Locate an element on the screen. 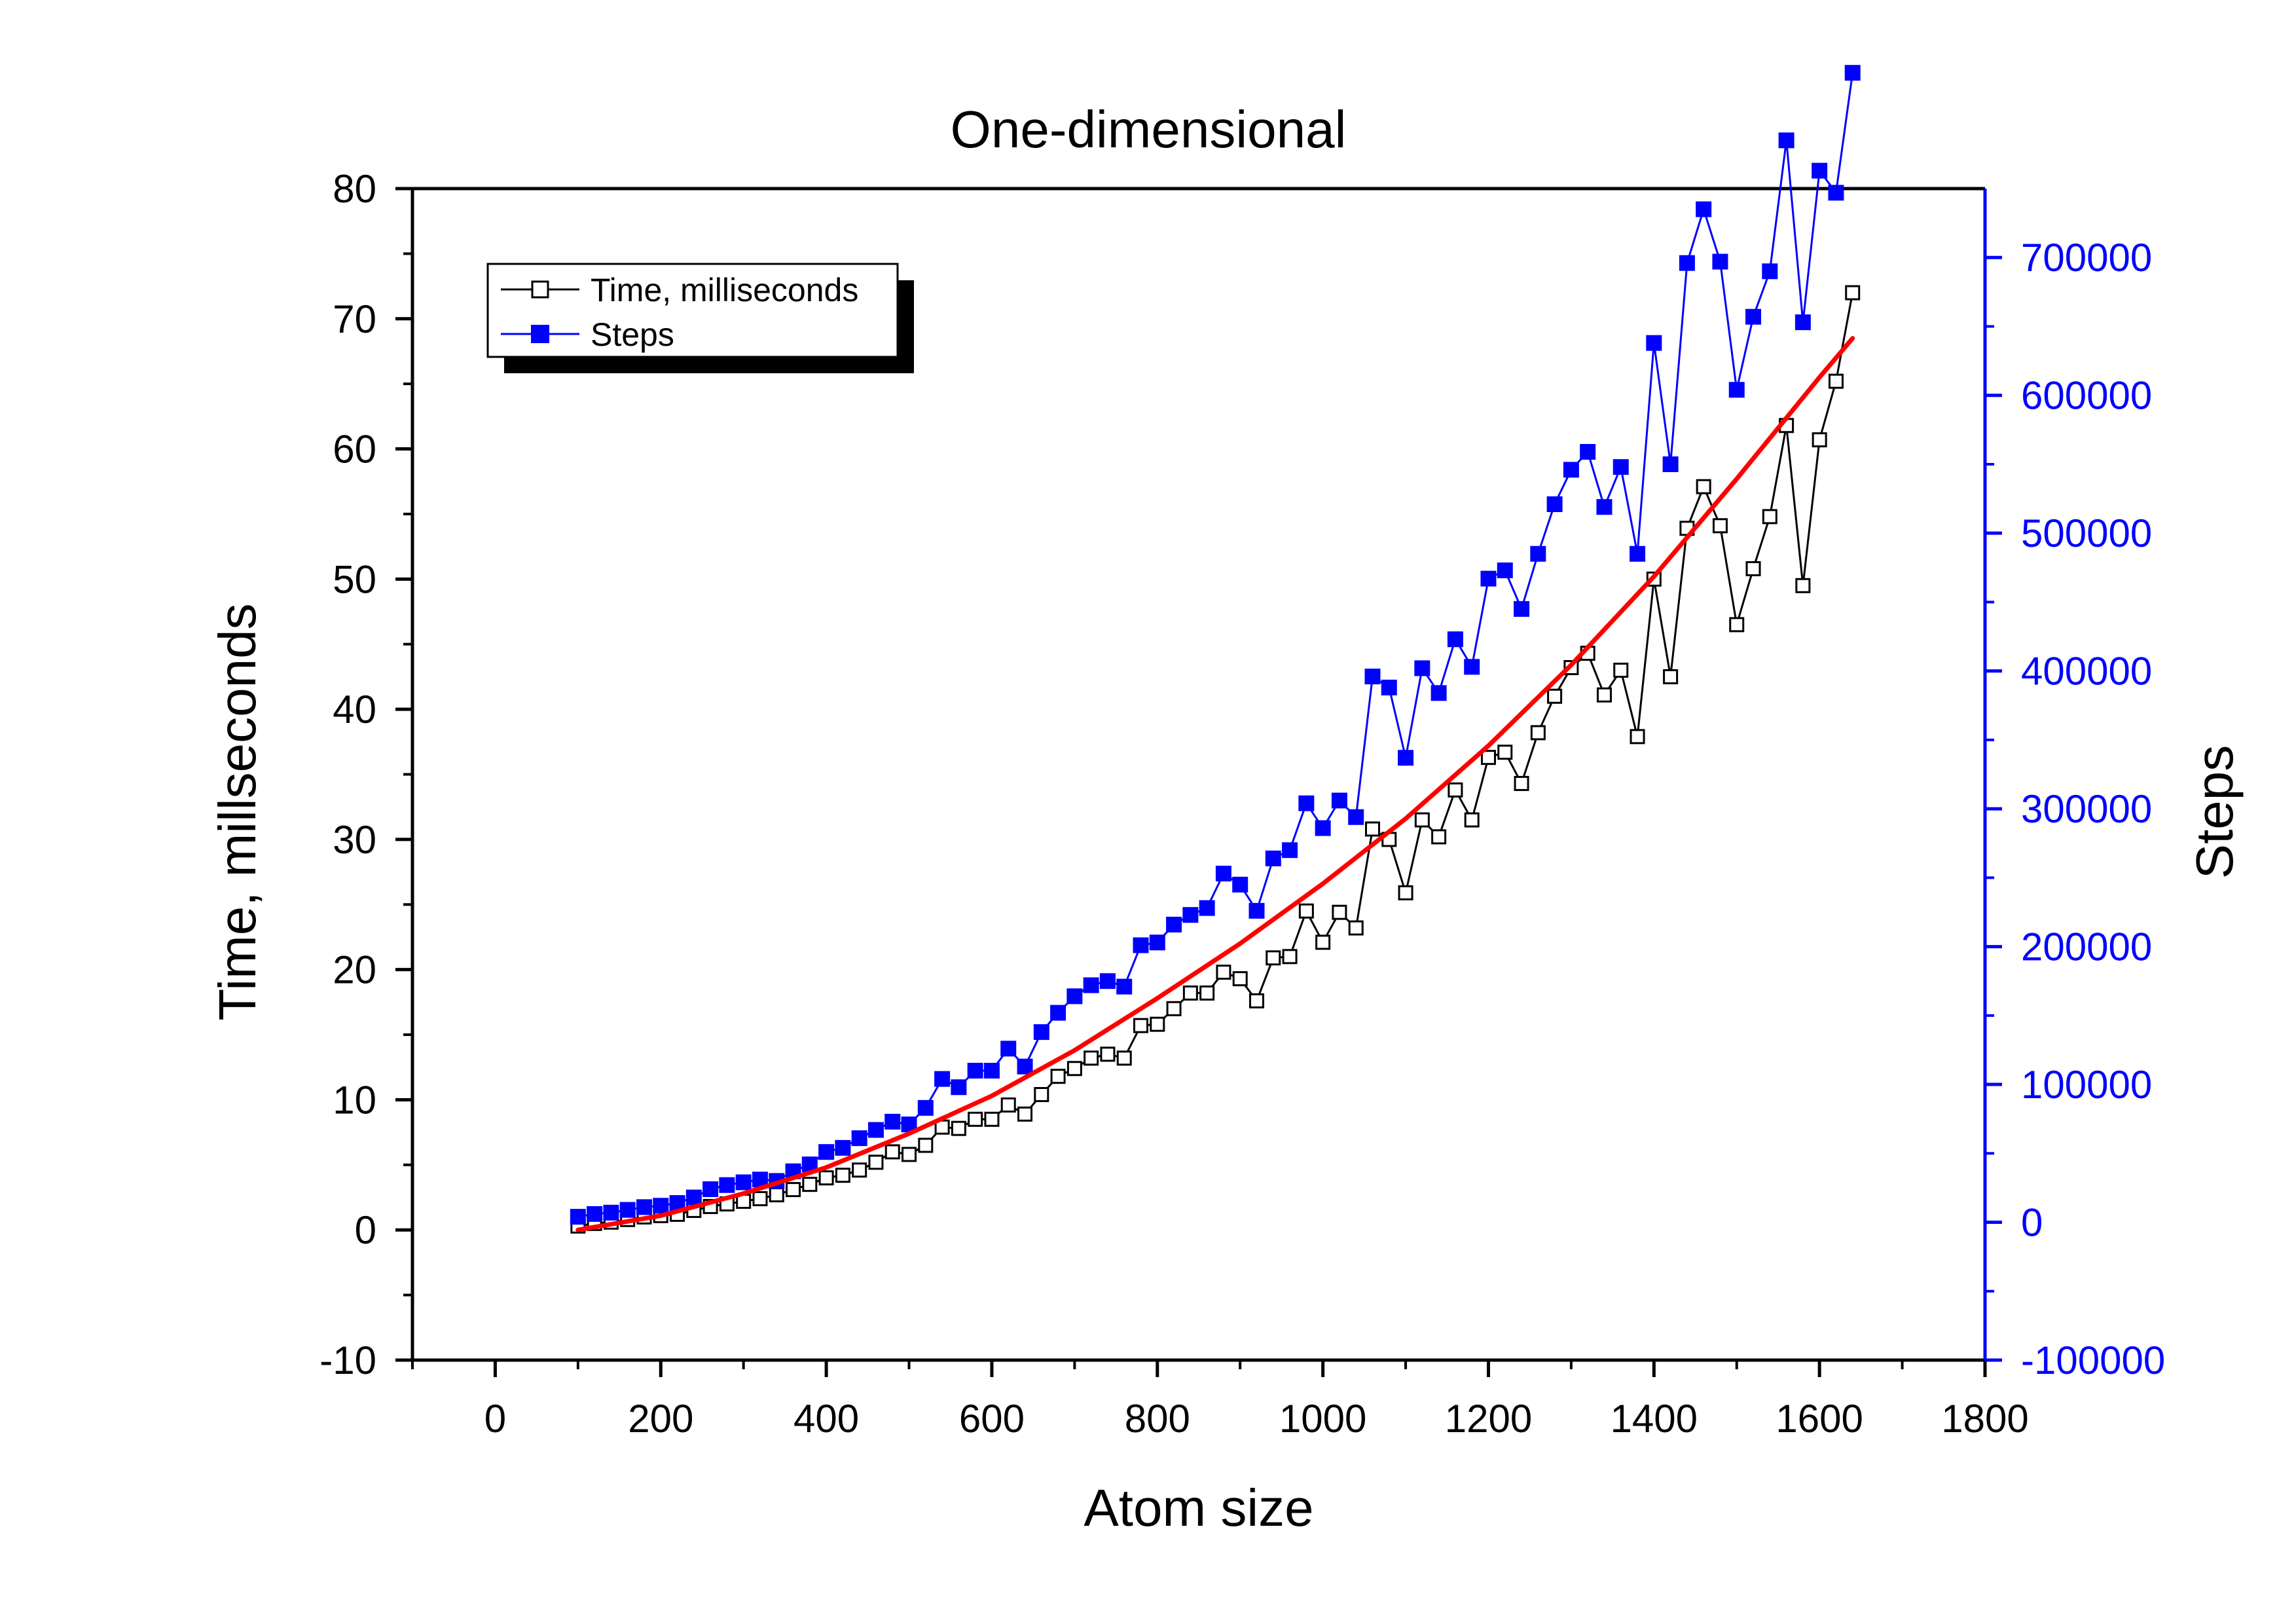 Image resolution: width=2296 pixels, height=1624 pixels. y2-tick-label: 300000 is located at coordinates (2086, 809).